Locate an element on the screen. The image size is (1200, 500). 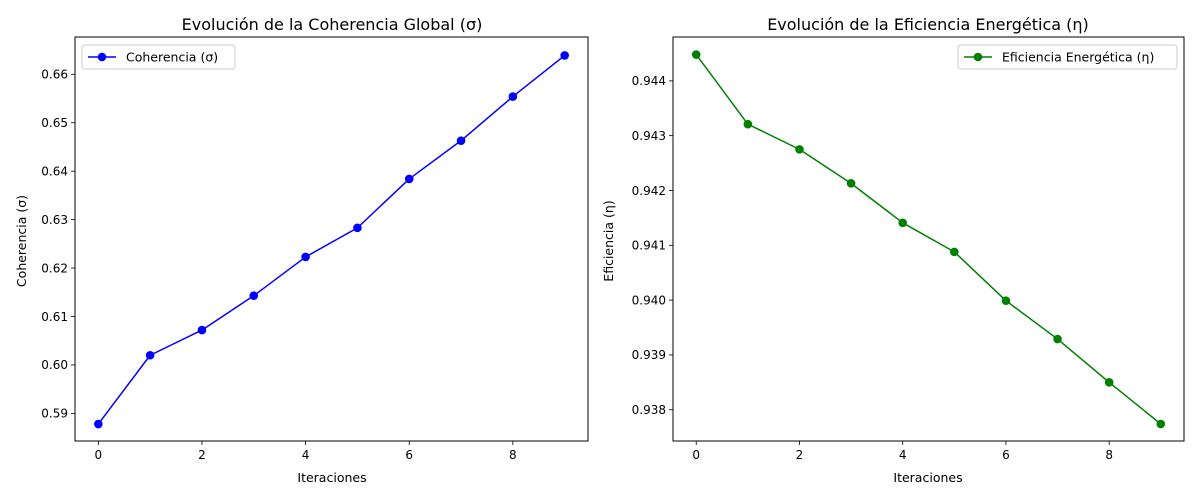
efficiency-y-axis-label: Eficiencia (η) is located at coordinates (608, 240).